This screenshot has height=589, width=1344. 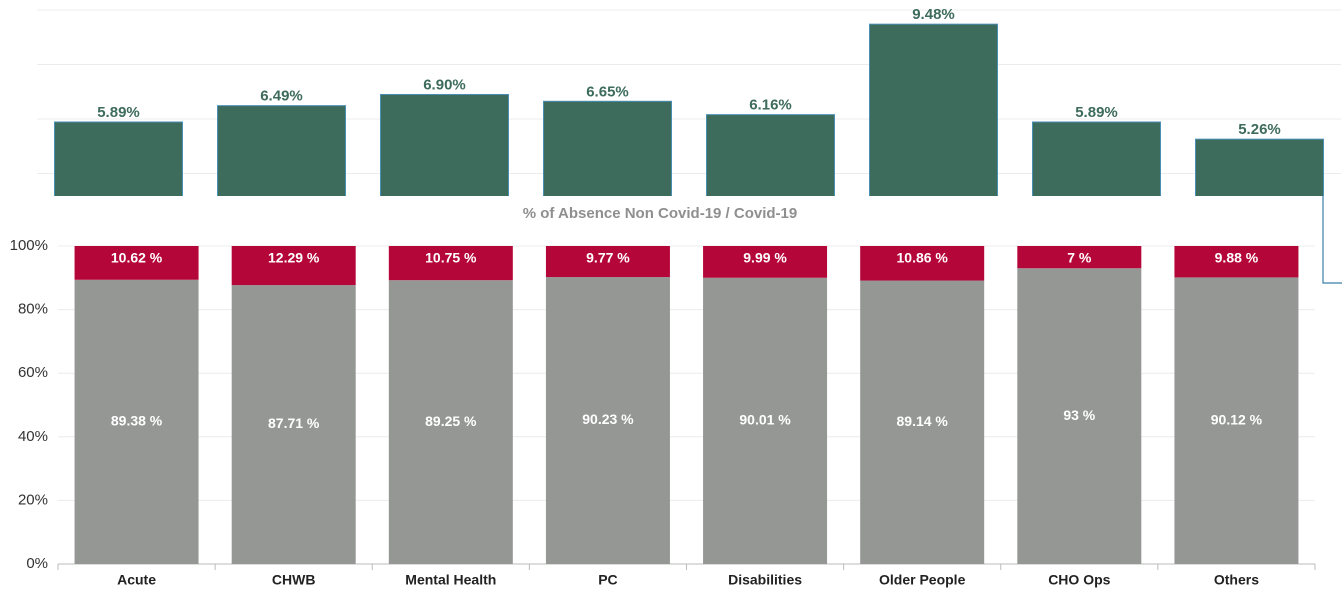 What do you see at coordinates (33, 436) in the screenshot?
I see `y-tick-label: 40%` at bounding box center [33, 436].